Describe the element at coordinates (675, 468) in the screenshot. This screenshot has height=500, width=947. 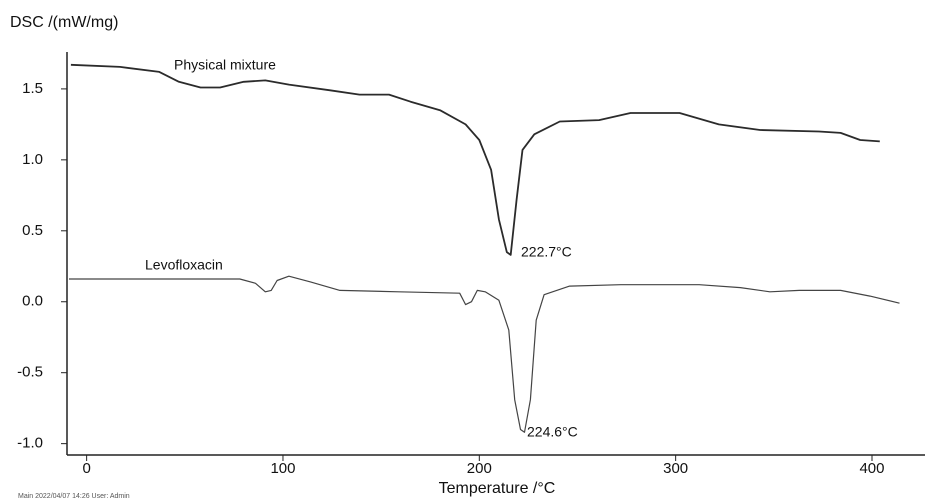
I see `x-tick-label: 300` at that location.